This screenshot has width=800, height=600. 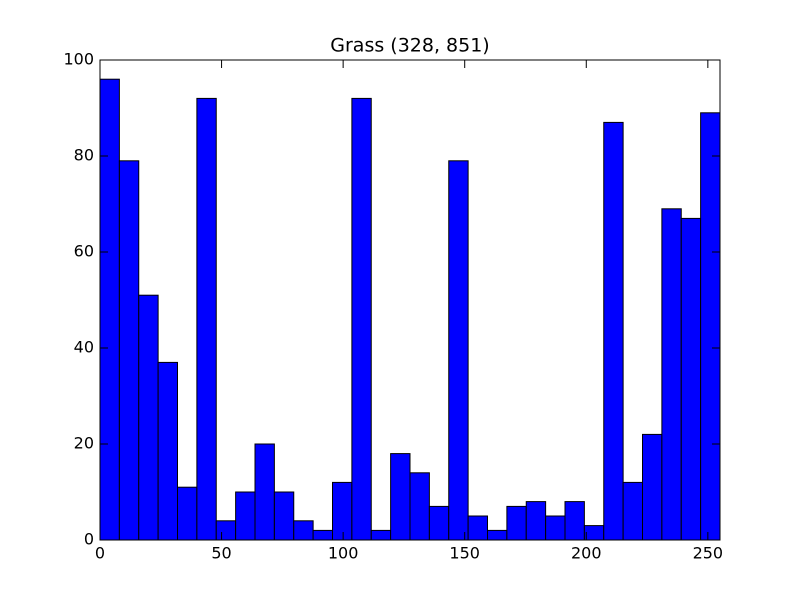 I want to click on y-tick-label: 60, so click(x=84, y=251).